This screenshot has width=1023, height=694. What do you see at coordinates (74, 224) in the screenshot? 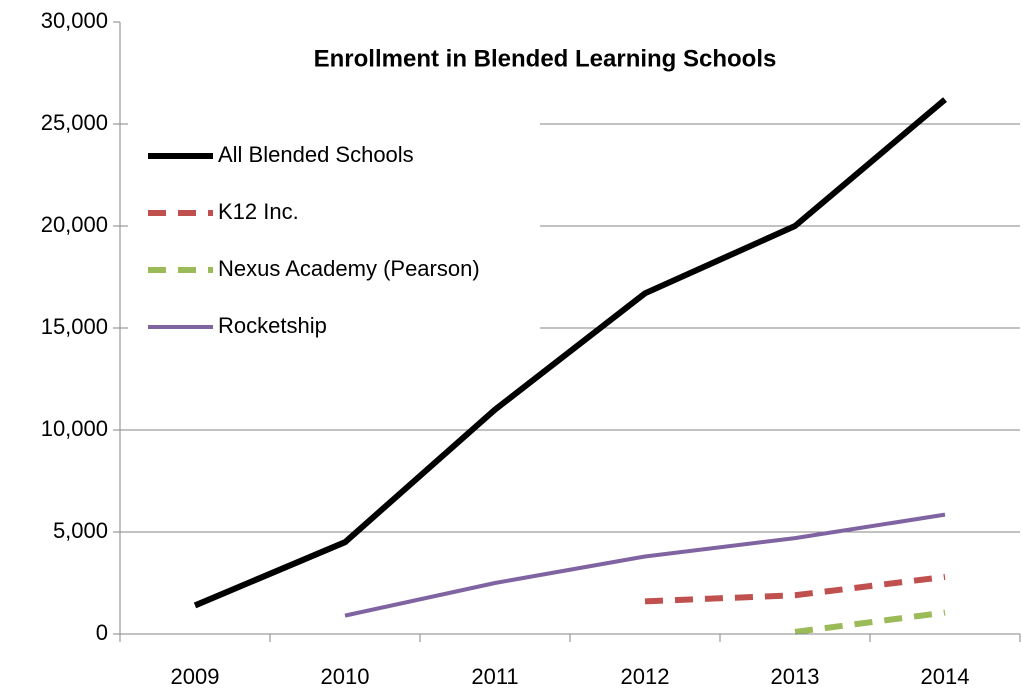
I see `y-tick-label: 20,000` at bounding box center [74, 224].